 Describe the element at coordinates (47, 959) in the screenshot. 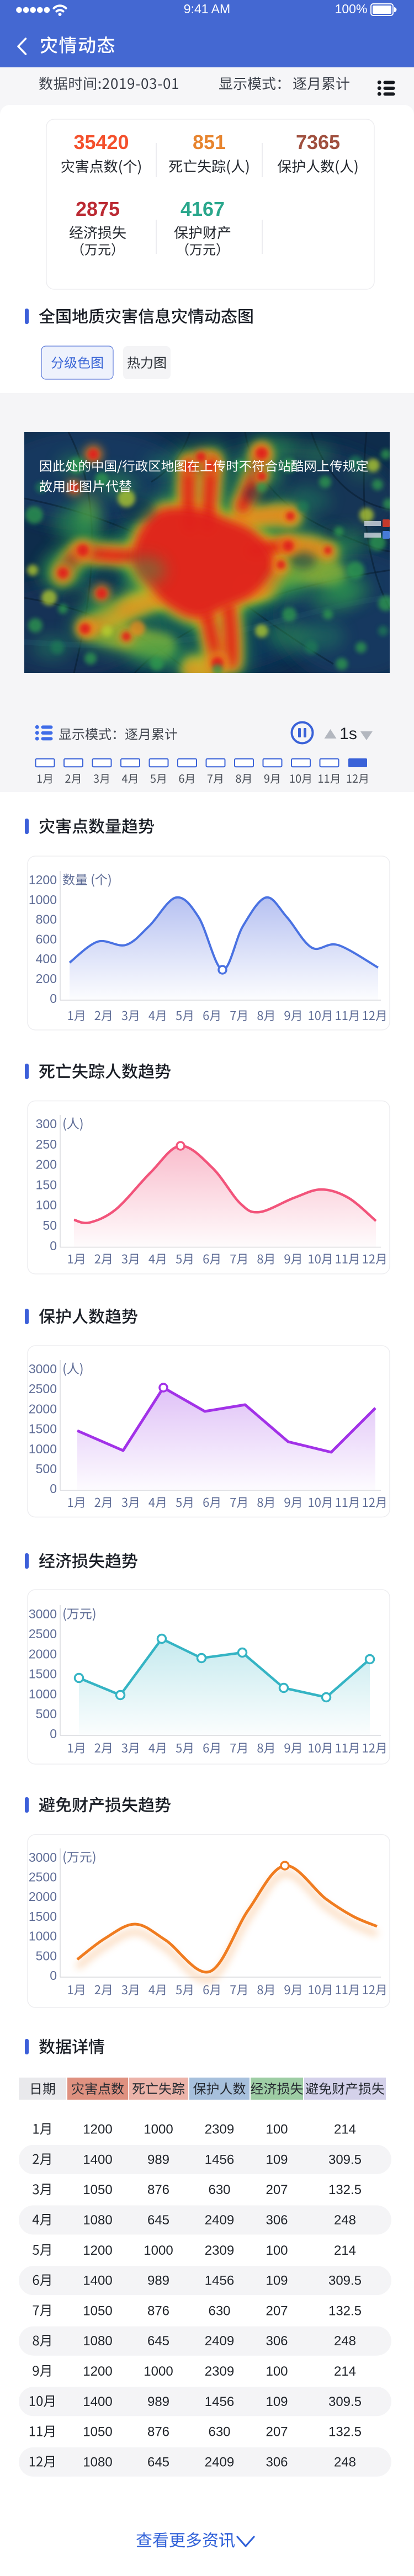

I see `svg-text: 400` at that location.